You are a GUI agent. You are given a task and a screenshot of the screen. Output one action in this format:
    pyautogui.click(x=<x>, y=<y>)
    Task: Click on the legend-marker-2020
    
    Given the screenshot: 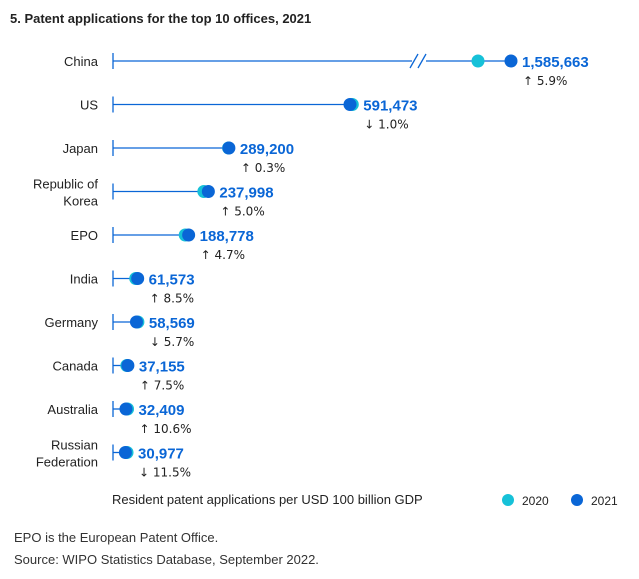 What is the action you would take?
    pyautogui.click(x=508, y=500)
    